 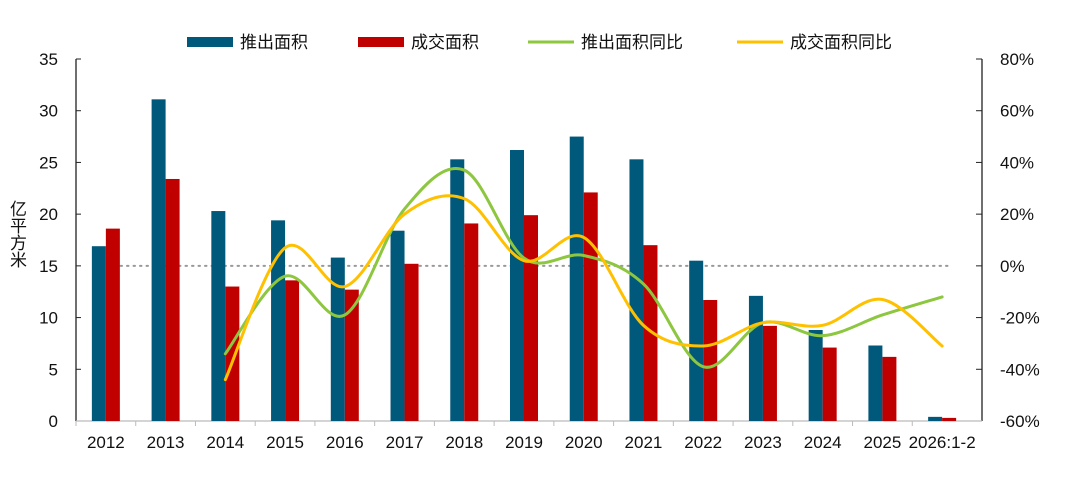 I want to click on x-tick-label: 2018, so click(x=464, y=442).